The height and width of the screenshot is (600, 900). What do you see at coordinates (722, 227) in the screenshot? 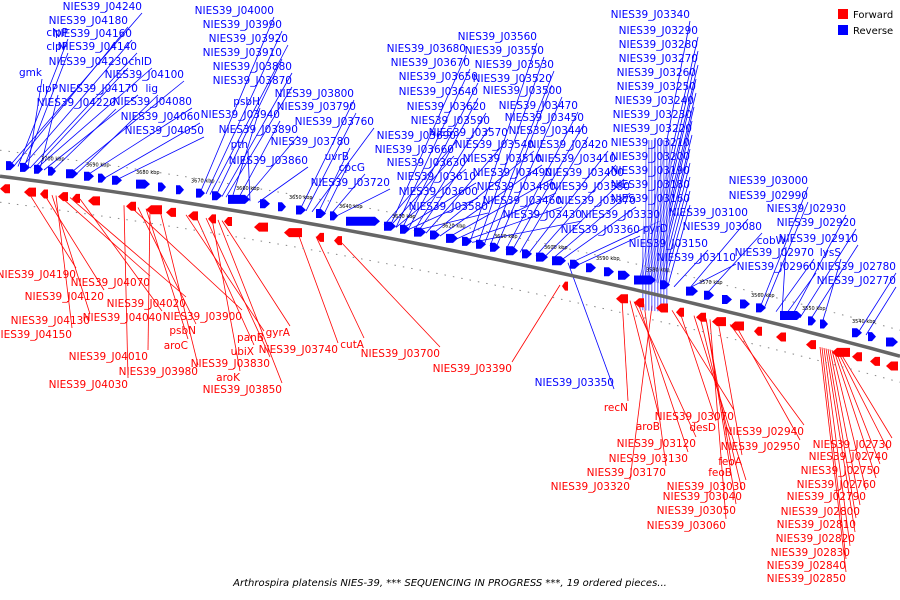
I see `reverse-gene-label: NIES39_J03080` at bounding box center [722, 227].